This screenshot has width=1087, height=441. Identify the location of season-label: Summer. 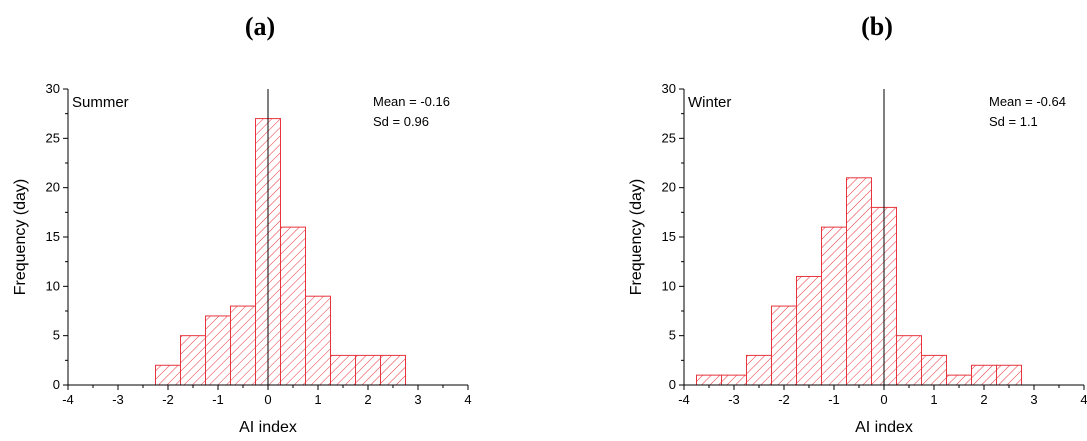
(100, 102).